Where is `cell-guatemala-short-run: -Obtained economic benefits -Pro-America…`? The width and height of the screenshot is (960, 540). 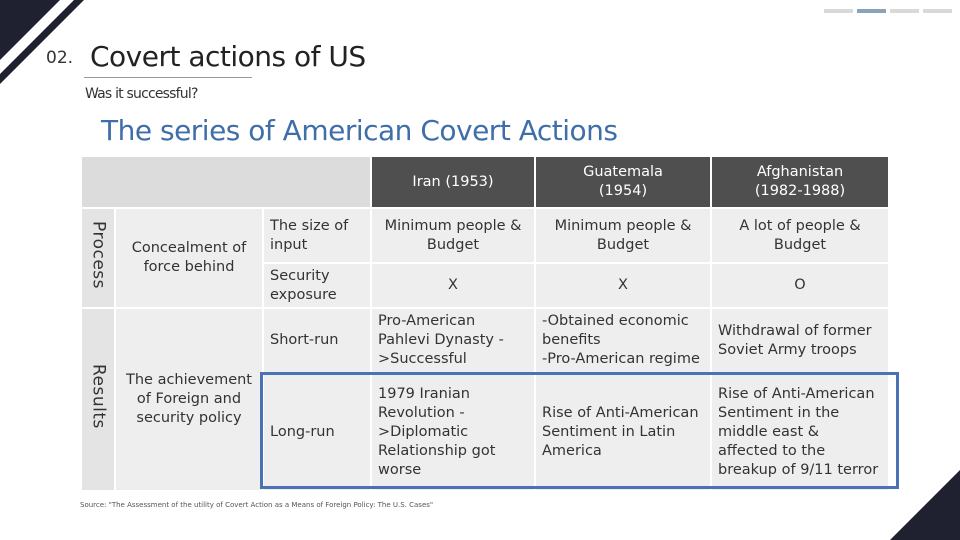
cell-guatemala-short-run: -Obtained economic benefits -Pro-America… is located at coordinates (623, 340).